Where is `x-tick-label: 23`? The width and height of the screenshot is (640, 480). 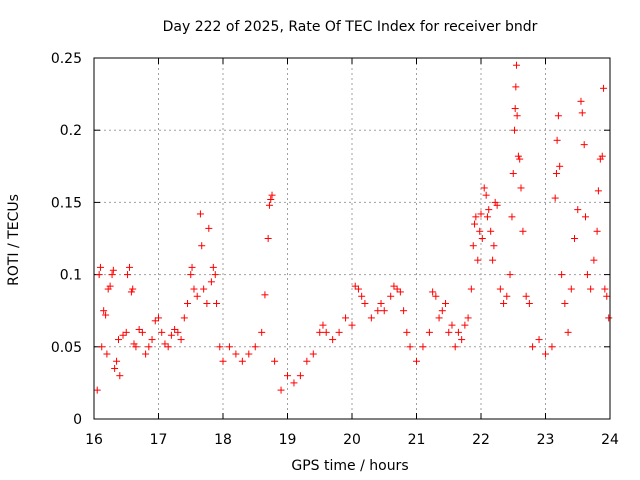
x-tick-label: 23 is located at coordinates (546, 440).